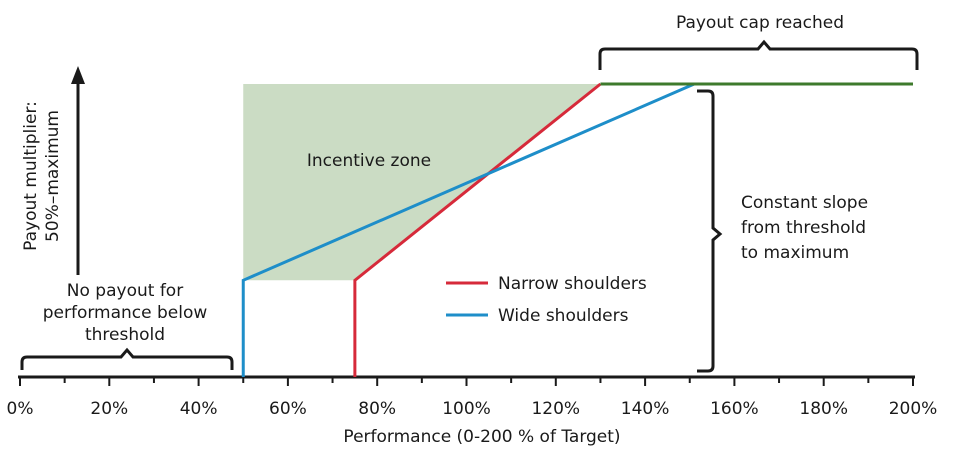 The height and width of the screenshot is (460, 964). Describe the element at coordinates (78, 75) in the screenshot. I see `y-axis-arrow-head` at that location.